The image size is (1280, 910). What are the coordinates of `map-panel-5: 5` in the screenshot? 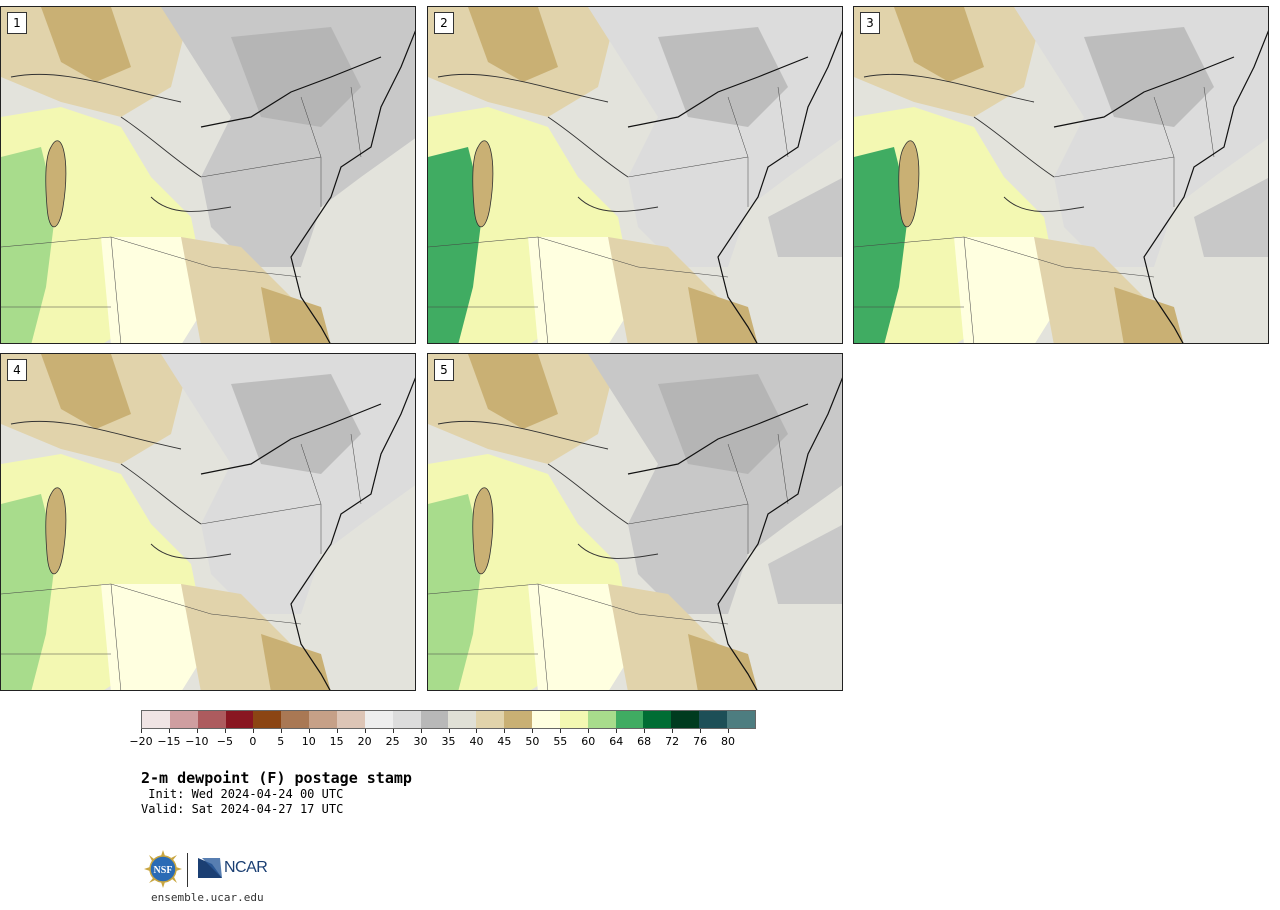 It's located at (635, 522).